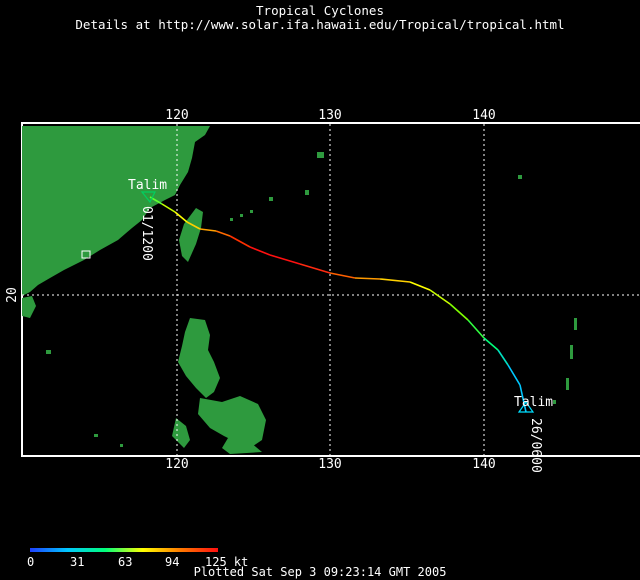 This screenshot has height=580, width=640. What do you see at coordinates (483, 464) in the screenshot?
I see `tick-bottom-140: 140` at bounding box center [483, 464].